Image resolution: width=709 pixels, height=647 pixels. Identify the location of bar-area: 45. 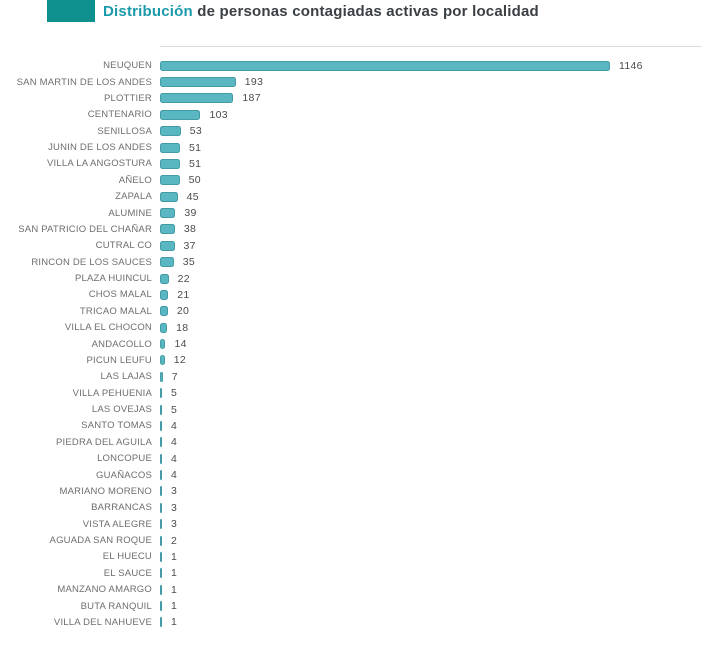
(179, 197).